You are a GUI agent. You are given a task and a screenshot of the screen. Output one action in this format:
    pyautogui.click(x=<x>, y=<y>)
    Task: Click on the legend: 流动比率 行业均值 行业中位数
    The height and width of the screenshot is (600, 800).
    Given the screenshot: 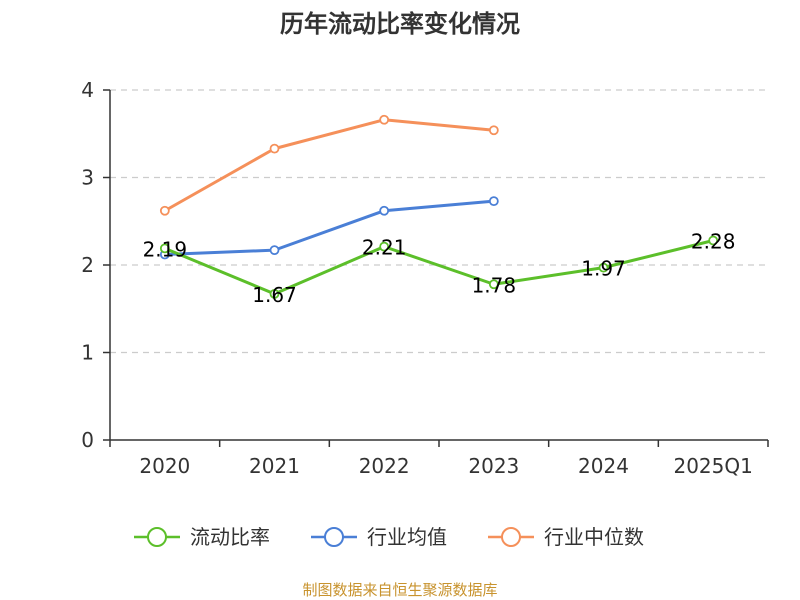 What is the action you would take?
    pyautogui.click(x=389, y=537)
    